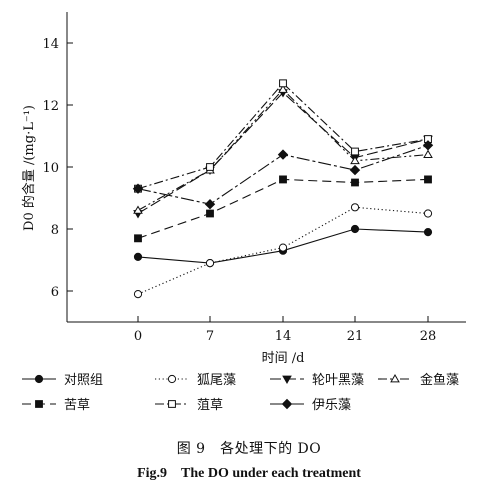 This screenshot has width=498, height=489. I want to click on legend-label: 轮叶黑藻, so click(338, 380).